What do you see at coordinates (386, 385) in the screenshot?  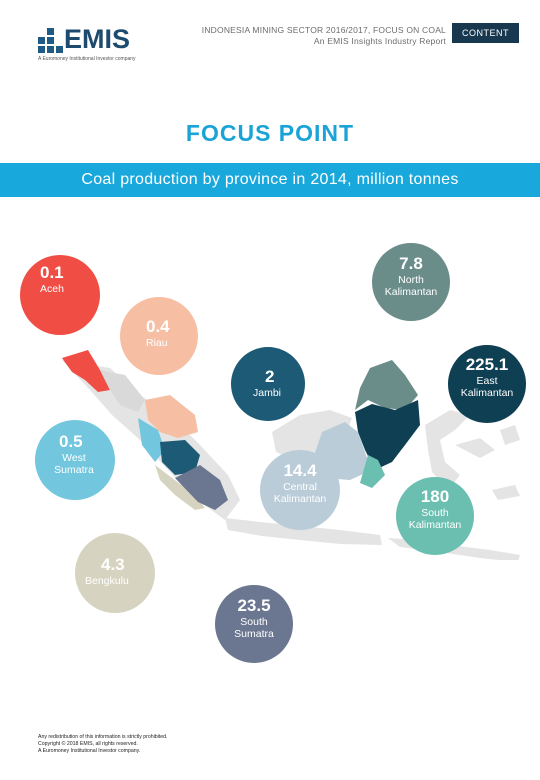 I see `region-north-kalimantan` at bounding box center [386, 385].